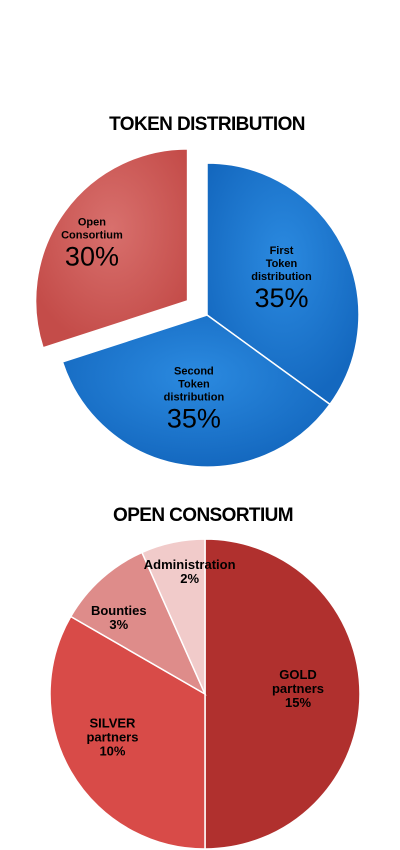  Describe the element at coordinates (281, 298) in the screenshot. I see `slice-value-first-token-distribution: 35%` at that location.